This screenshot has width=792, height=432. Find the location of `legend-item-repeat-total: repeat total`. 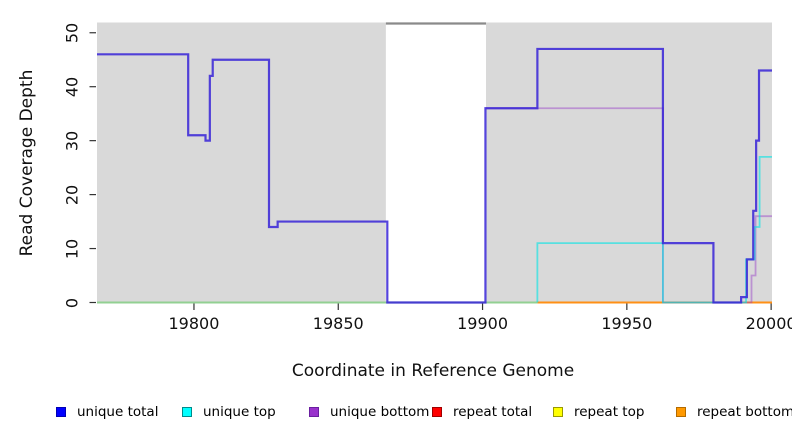

legend-item-repeat-total: repeat total is located at coordinates (482, 412).